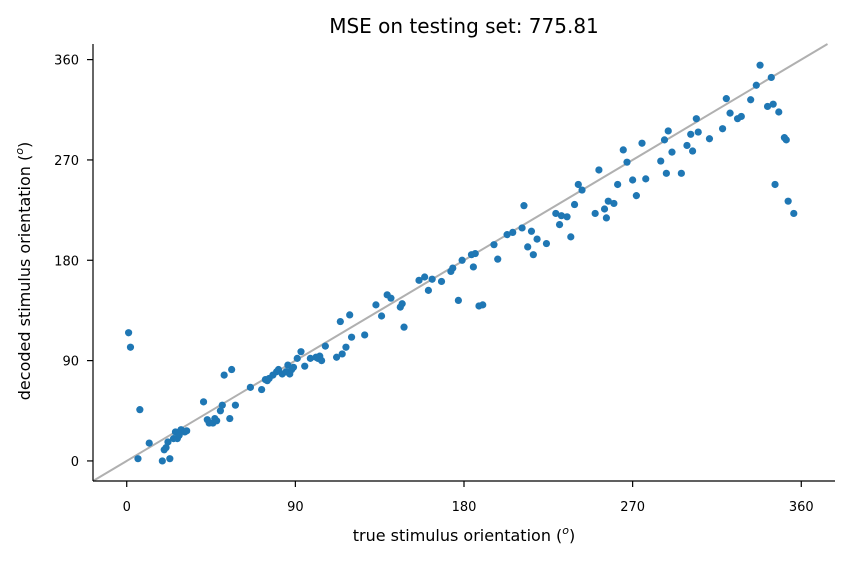  I want to click on x-axis-label-suffix: ), so click(572, 535).